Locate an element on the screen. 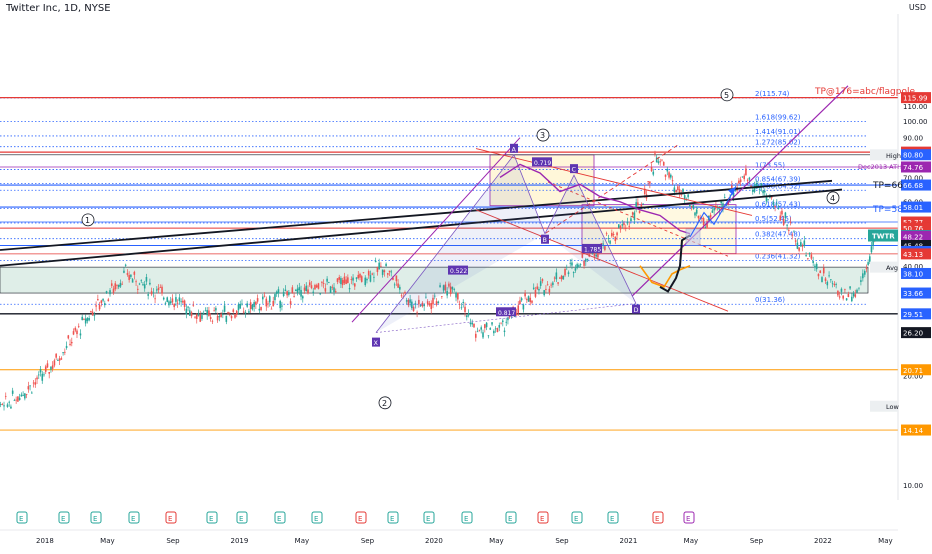 Image resolution: width=932 pixels, height=554 pixels. price-label-text: 20.71 is located at coordinates (913, 371).